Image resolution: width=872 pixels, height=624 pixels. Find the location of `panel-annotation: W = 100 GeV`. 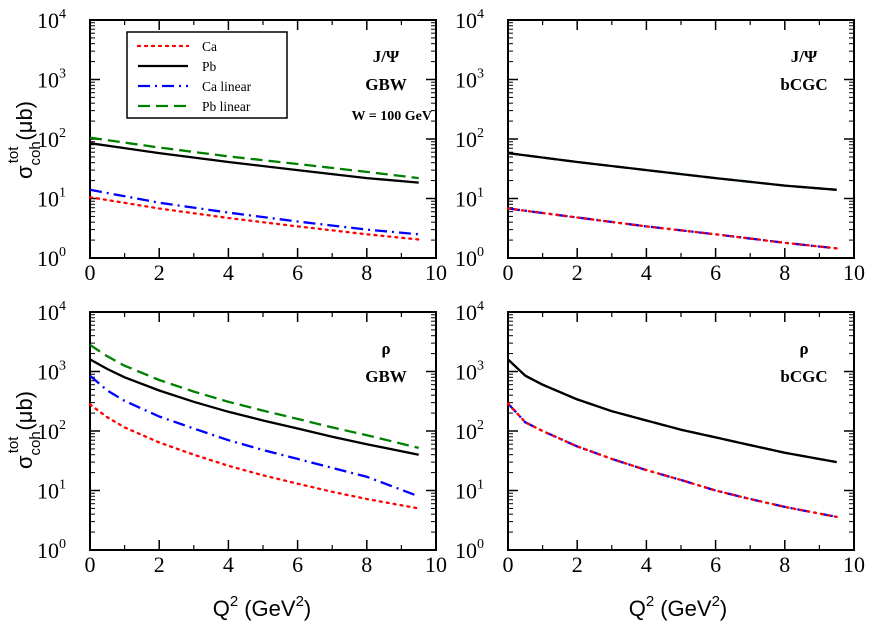

panel-annotation: W = 100 GeV is located at coordinates (392, 116).